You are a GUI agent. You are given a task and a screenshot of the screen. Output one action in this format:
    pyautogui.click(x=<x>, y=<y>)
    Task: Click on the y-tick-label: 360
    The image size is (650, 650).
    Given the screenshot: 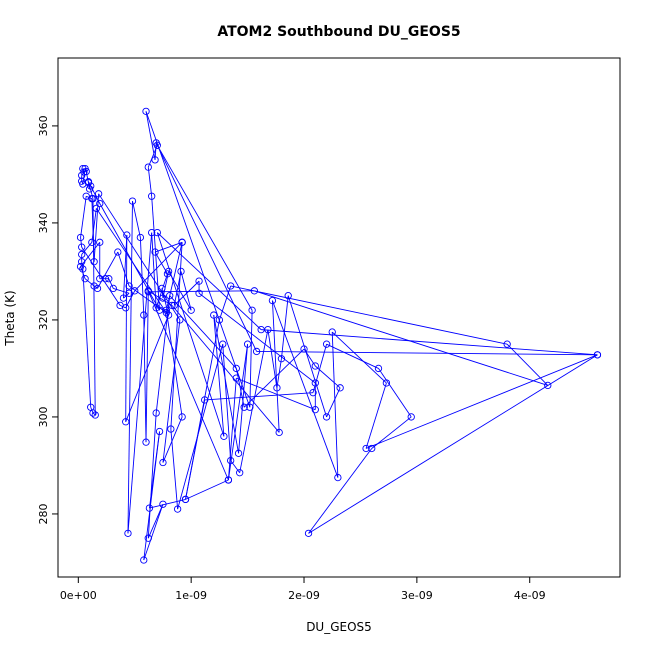 What is the action you would take?
    pyautogui.click(x=43, y=125)
    